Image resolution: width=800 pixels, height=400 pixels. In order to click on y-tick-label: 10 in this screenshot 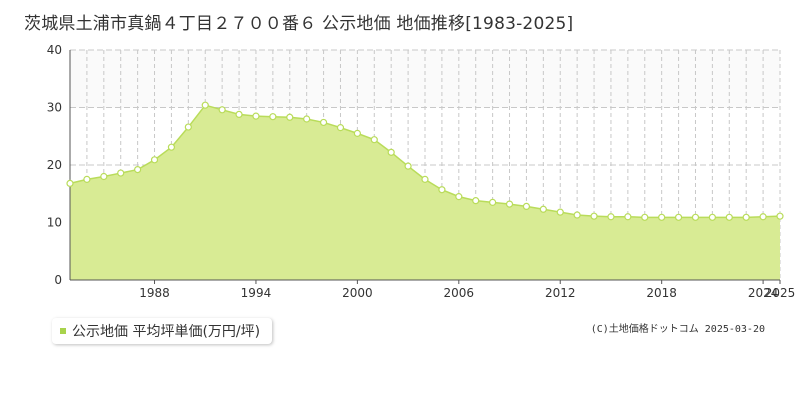, I will do `click(54, 223)`.